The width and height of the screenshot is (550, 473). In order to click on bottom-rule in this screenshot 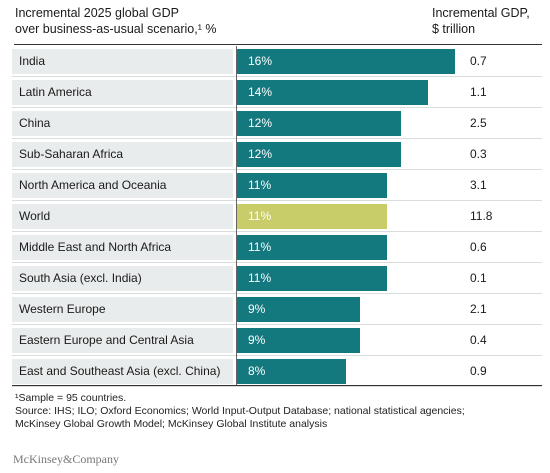, I will do `click(277, 385)`.